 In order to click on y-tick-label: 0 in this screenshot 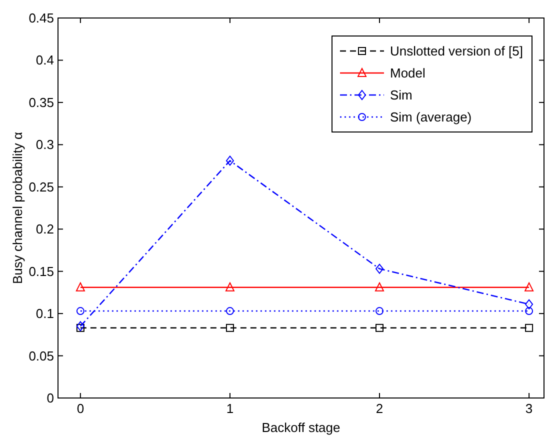, I will do `click(50, 398)`.